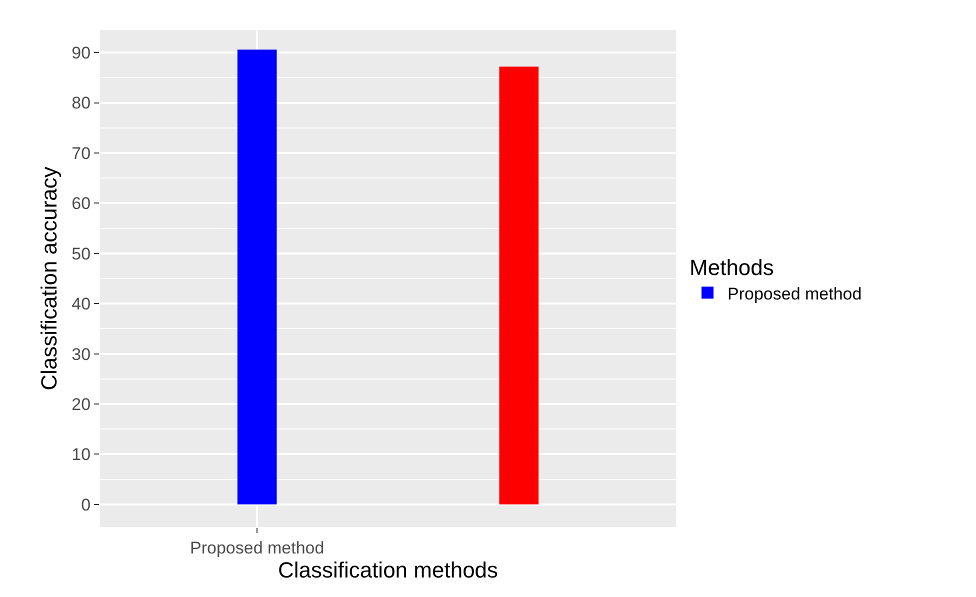 Image resolution: width=976 pixels, height=597 pixels. Describe the element at coordinates (81, 53) in the screenshot. I see `y-tick-label: 90` at that location.